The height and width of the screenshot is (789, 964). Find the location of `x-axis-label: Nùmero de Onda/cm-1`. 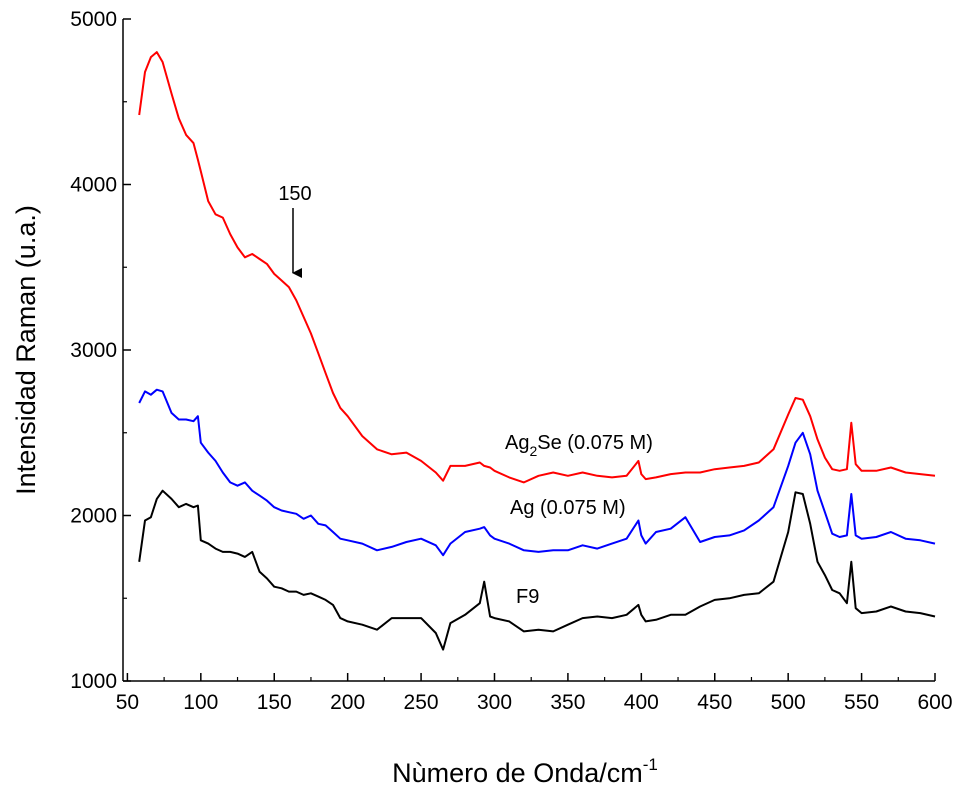

x-axis-label: Nùmero de Onda/cm-1 is located at coordinates (525, 771).